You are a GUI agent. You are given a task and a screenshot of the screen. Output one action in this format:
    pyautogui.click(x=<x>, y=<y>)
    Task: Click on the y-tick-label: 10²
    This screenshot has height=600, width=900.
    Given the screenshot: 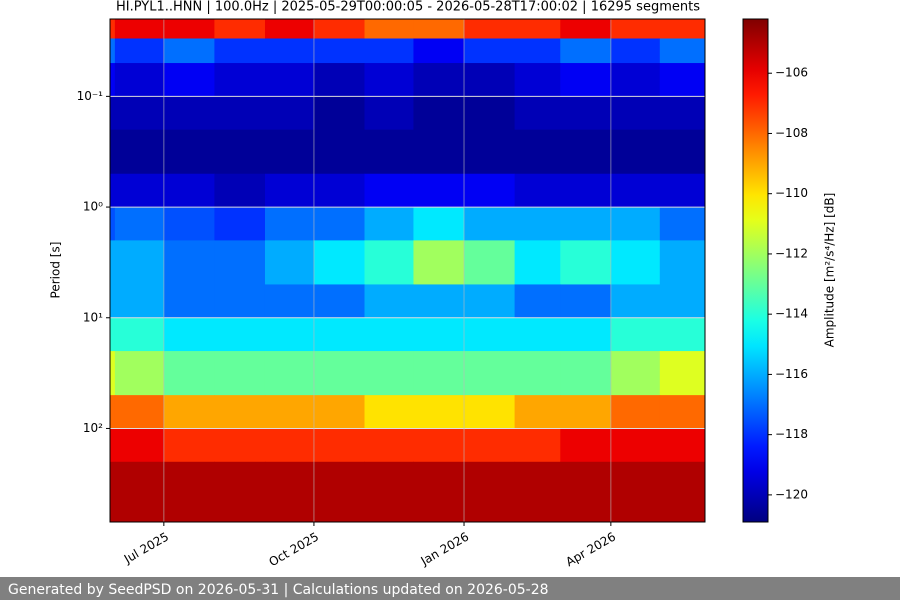 What is the action you would take?
    pyautogui.click(x=93, y=428)
    